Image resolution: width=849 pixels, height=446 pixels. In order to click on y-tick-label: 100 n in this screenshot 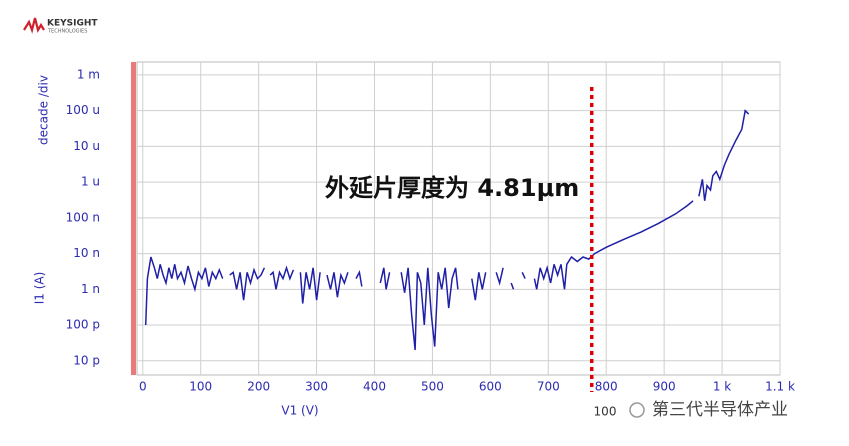, I will do `click(83, 217)`.